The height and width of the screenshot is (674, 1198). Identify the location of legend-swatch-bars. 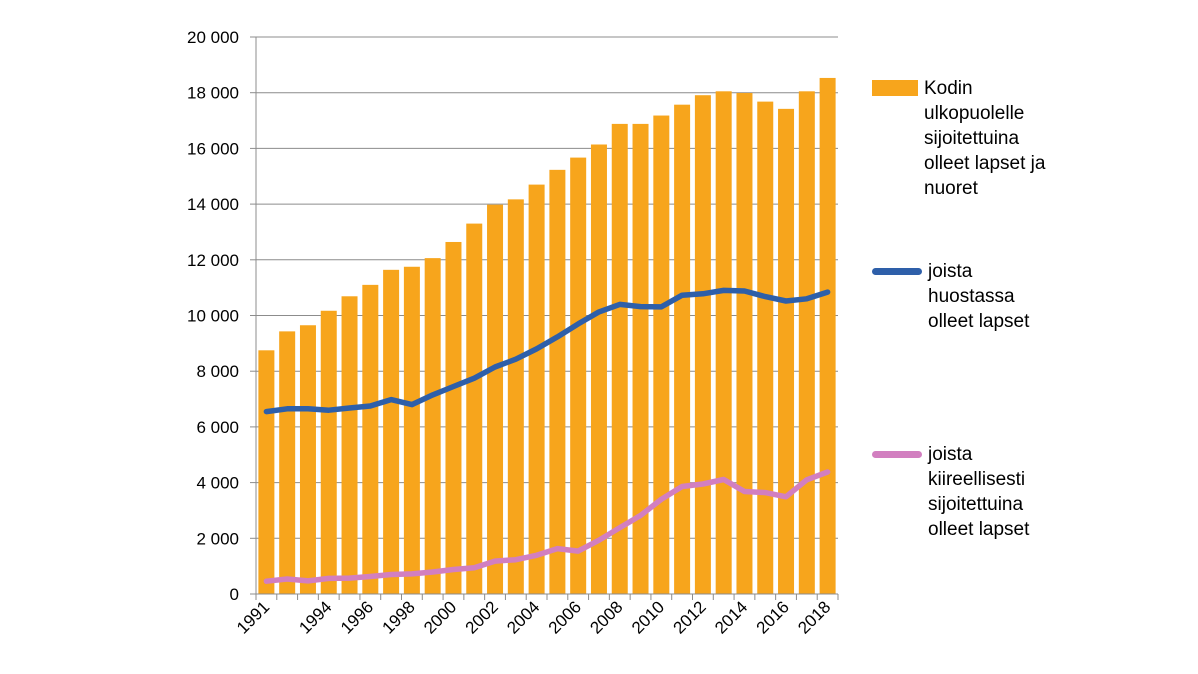
(895, 88).